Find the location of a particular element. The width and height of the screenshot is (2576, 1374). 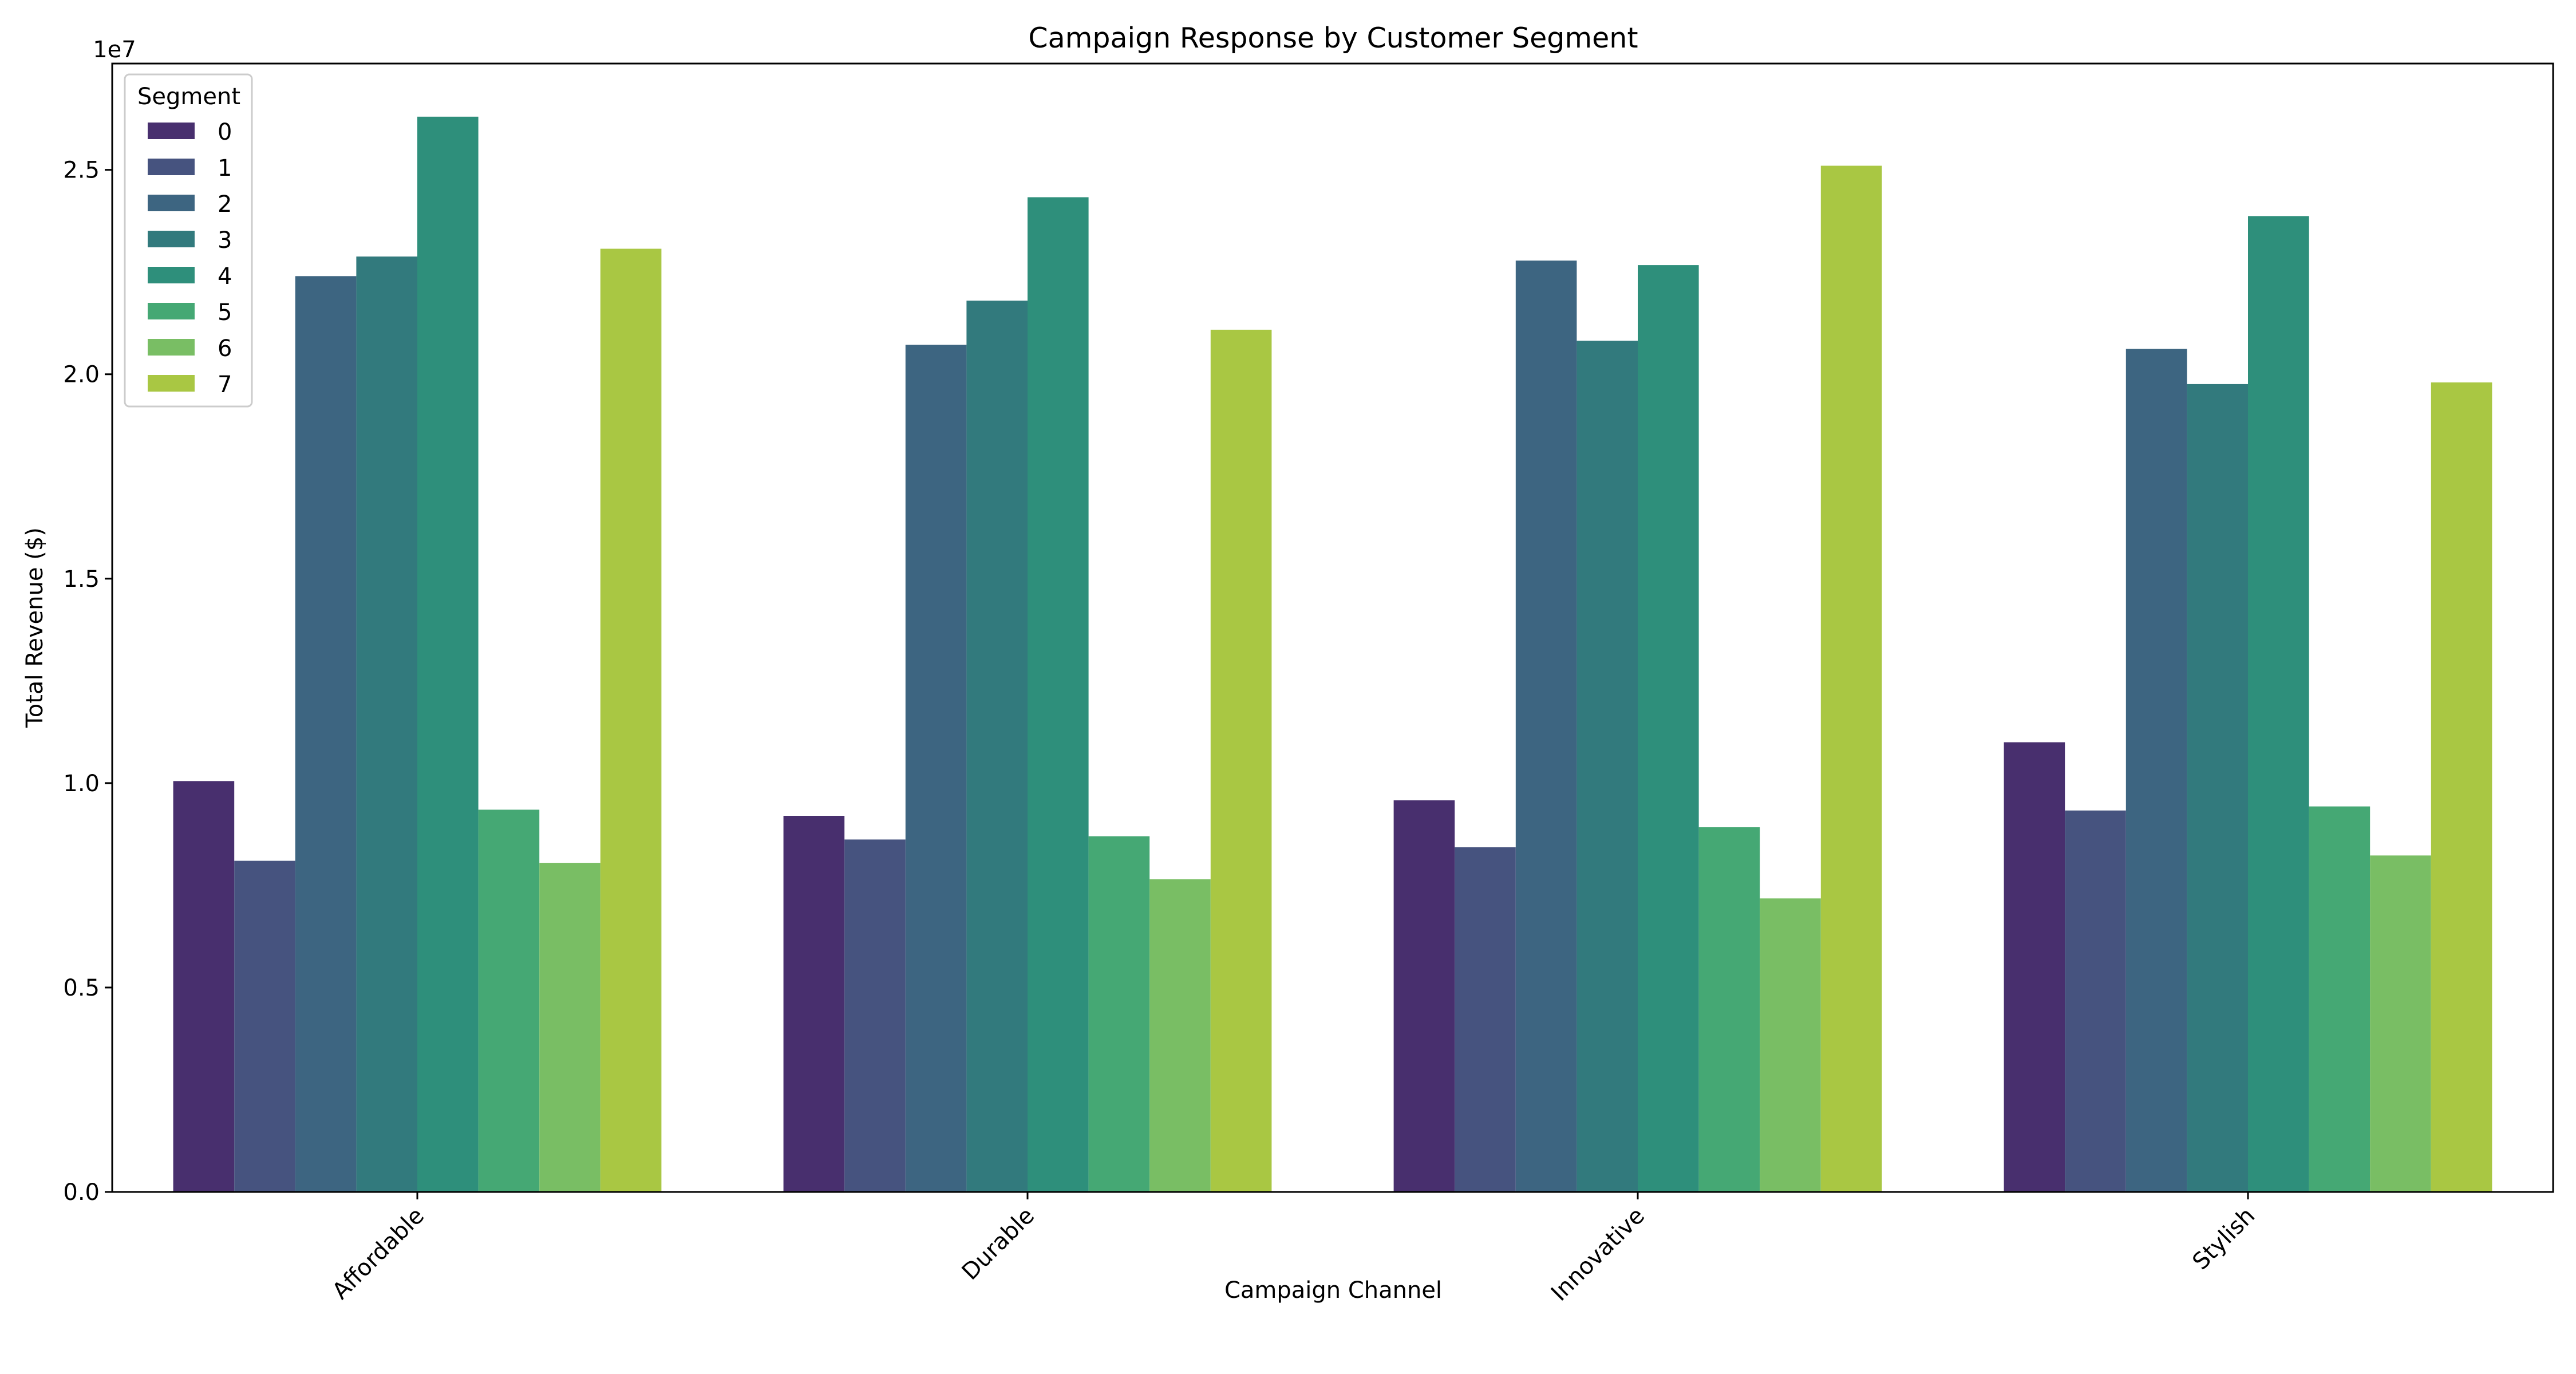

legend: Segment 0 1 2 3 4 5 6 7 is located at coordinates (188, 241).